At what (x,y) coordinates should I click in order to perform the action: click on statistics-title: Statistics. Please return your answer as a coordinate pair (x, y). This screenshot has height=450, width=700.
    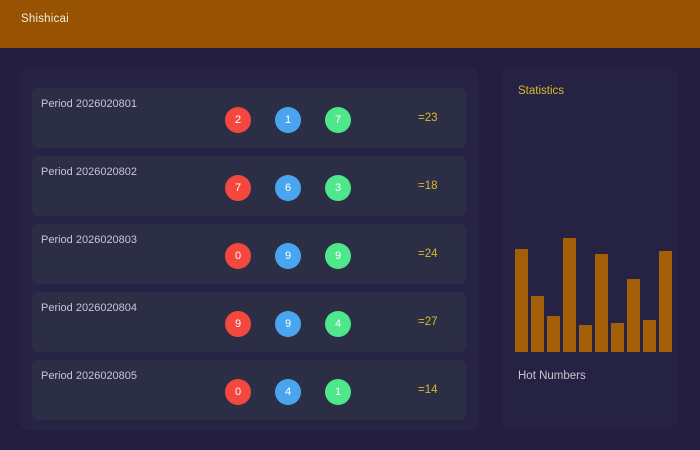
    Looking at the image, I should click on (541, 91).